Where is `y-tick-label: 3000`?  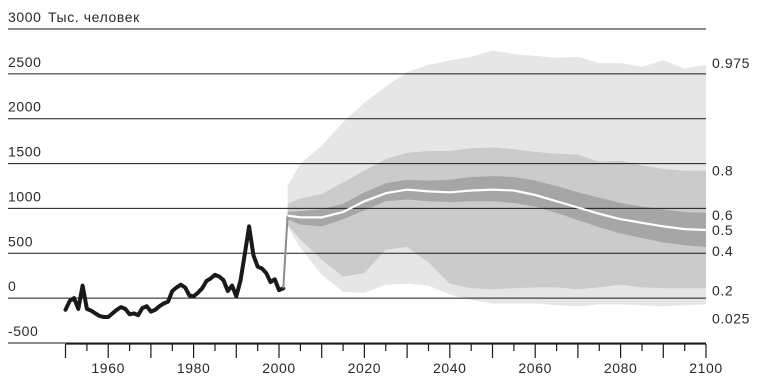 y-tick-label: 3000 is located at coordinates (25, 17).